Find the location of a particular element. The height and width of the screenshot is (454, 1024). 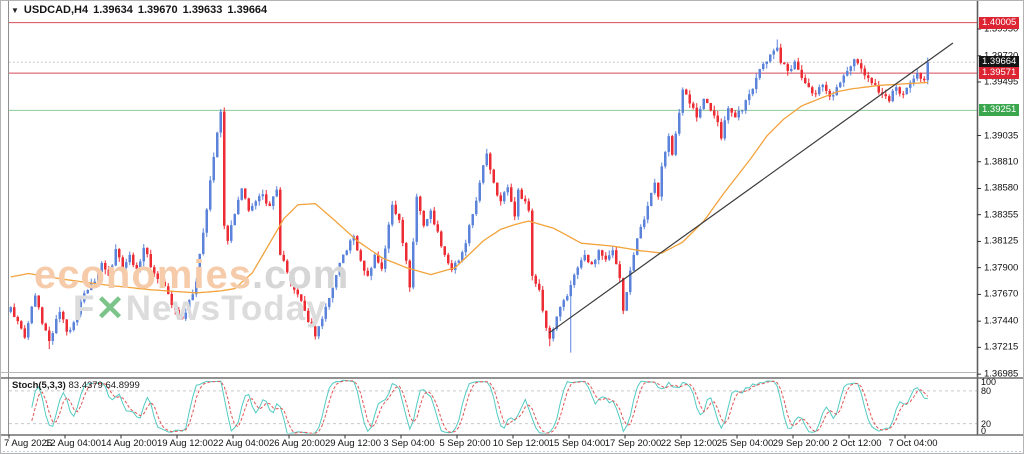

time-axis-label: 15 Sep 04:00 is located at coordinates (577, 443).